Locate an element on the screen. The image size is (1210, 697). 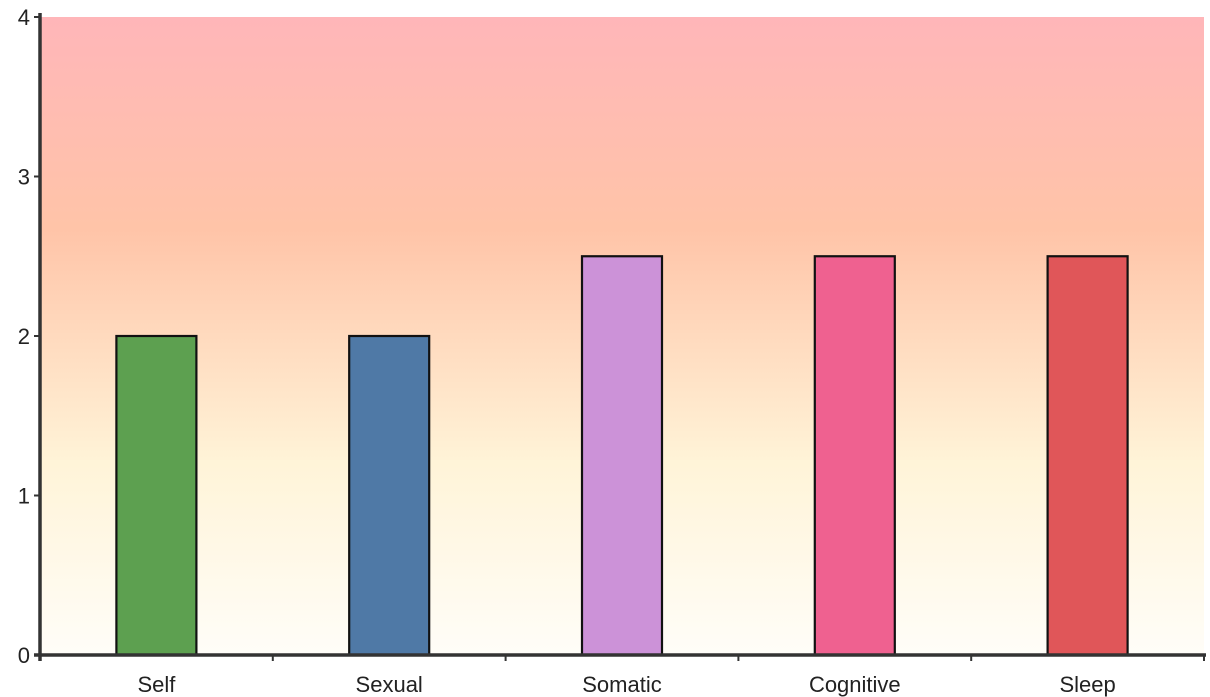
x-axis: Self Sexual Somatic Cognitive Sleep is located at coordinates (620, 675).